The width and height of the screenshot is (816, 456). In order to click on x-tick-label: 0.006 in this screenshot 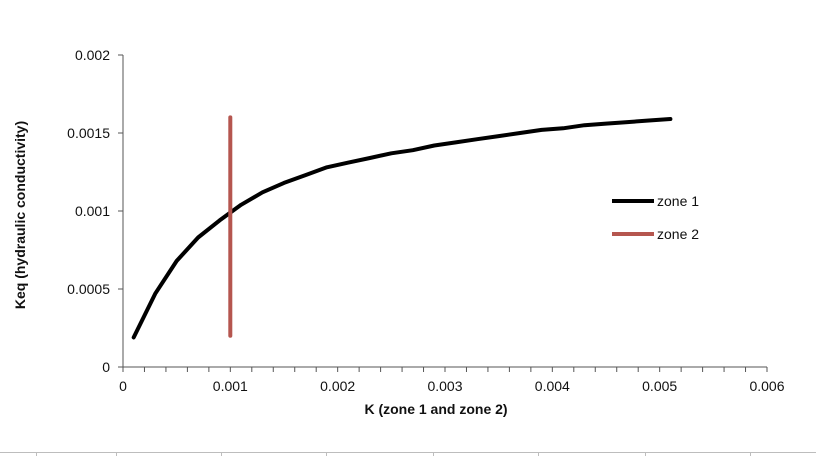, I will do `click(766, 386)`.